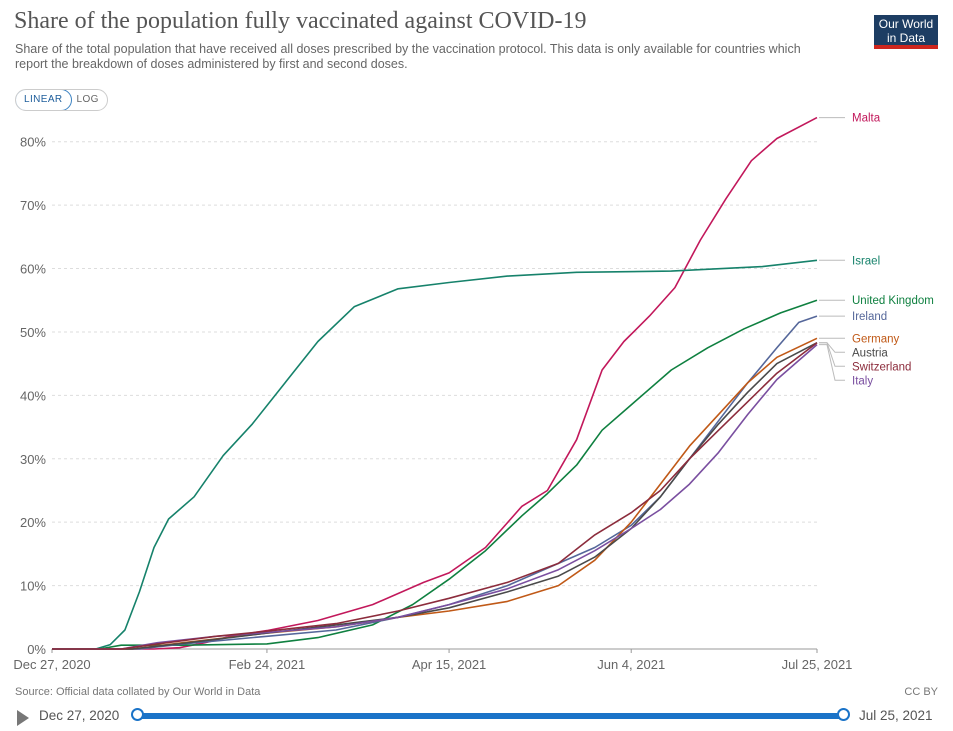 The image size is (953, 731). What do you see at coordinates (921, 692) in the screenshot?
I see `license-link: CC BY` at bounding box center [921, 692].